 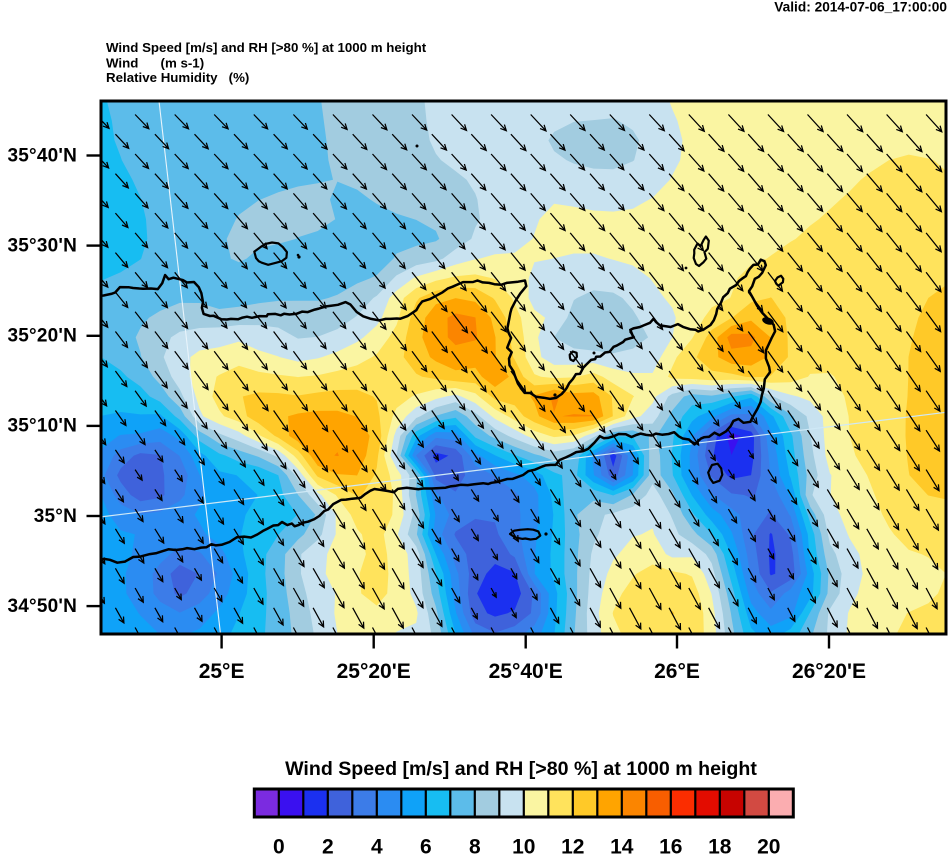 I want to click on svg-text: 35°20'N, so click(x=42, y=336).